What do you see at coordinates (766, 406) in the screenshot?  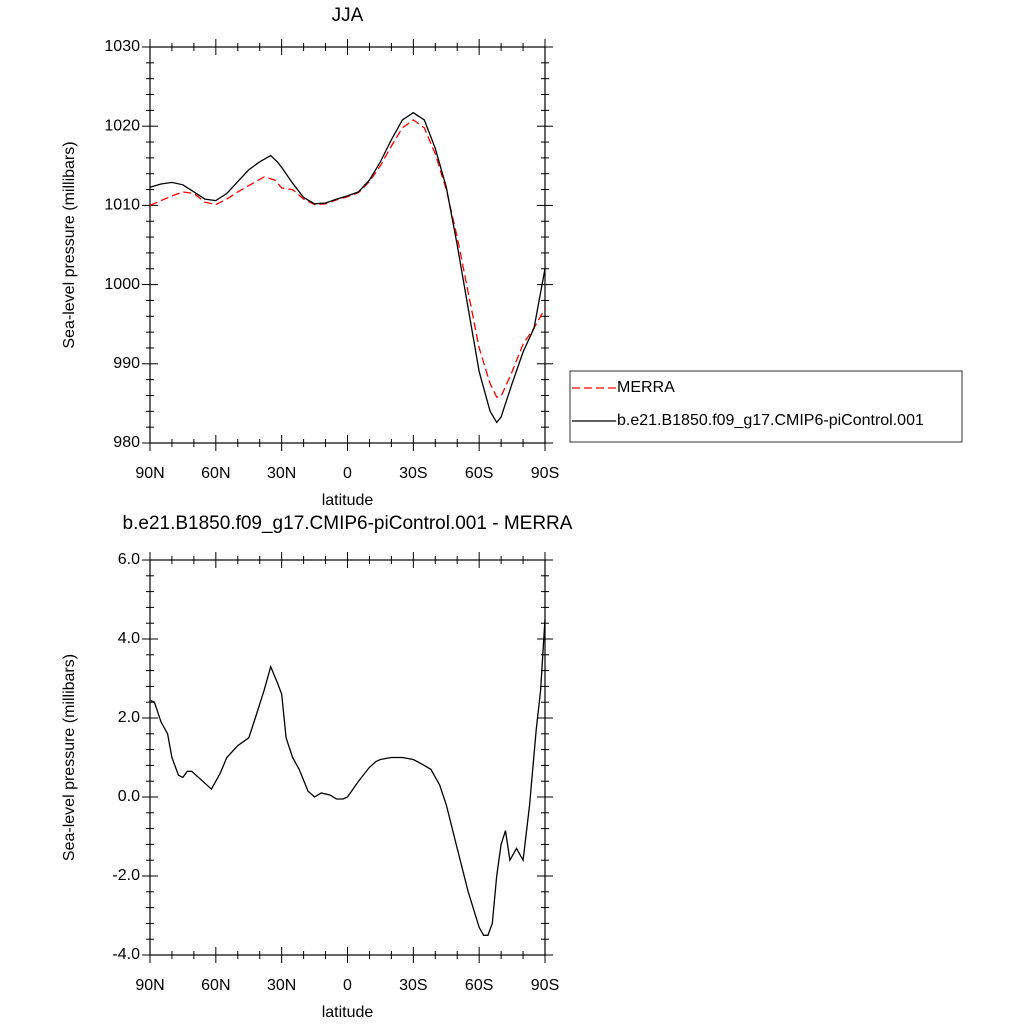 I see `legend-box` at bounding box center [766, 406].